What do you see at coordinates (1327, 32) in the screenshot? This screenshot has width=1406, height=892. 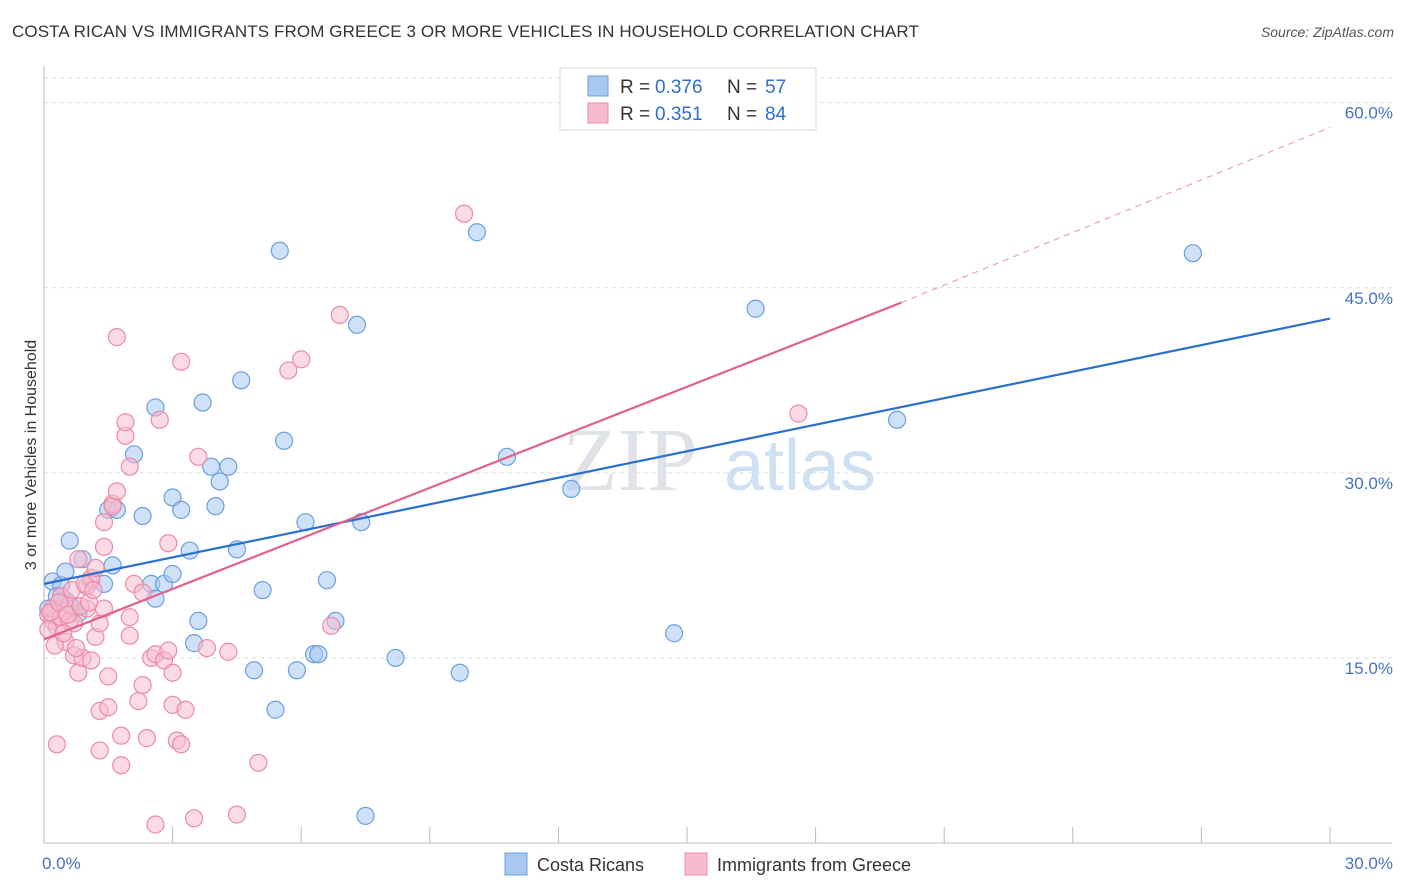 I see `source-label: Source: ZipAtlas.com` at bounding box center [1327, 32].